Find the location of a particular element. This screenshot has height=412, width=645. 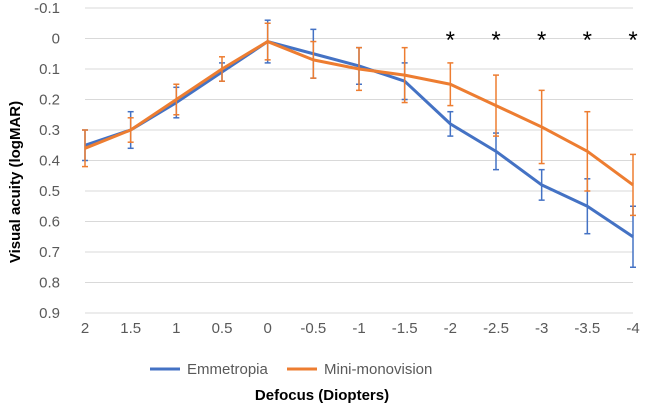

x-tick-label: -3 is located at coordinates (541, 328).